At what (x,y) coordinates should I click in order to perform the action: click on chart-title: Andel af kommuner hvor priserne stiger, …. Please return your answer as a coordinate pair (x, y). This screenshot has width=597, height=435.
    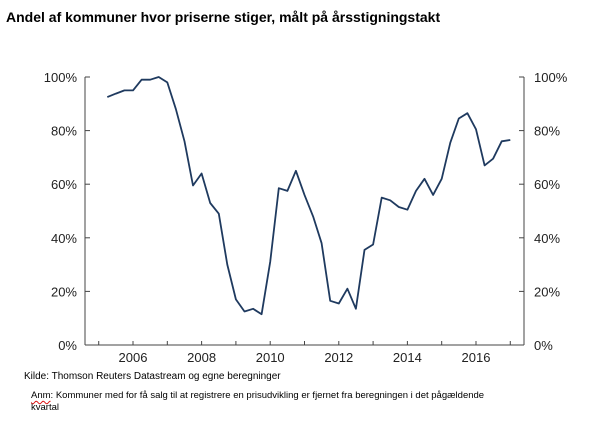
    Looking at the image, I should click on (223, 17).